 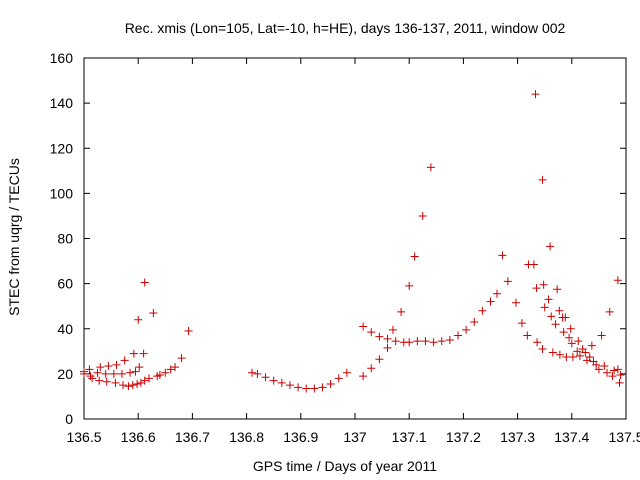 What do you see at coordinates (138, 437) in the screenshot?
I see `x-tick-label: 136.6` at bounding box center [138, 437].